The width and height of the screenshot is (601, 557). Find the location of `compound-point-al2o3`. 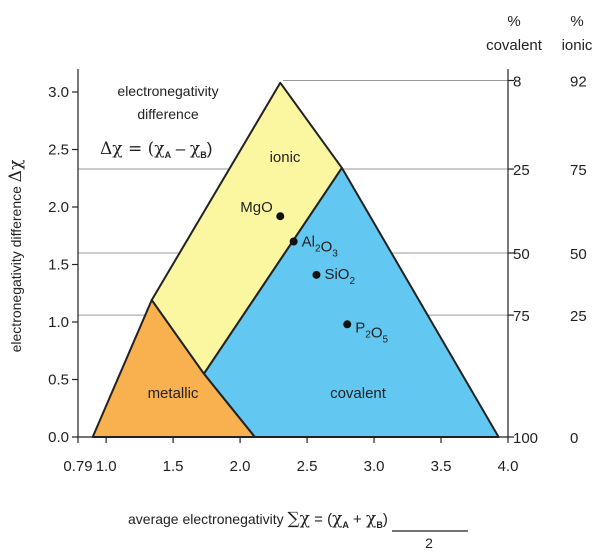

compound-point-al2o3 is located at coordinates (293, 241).